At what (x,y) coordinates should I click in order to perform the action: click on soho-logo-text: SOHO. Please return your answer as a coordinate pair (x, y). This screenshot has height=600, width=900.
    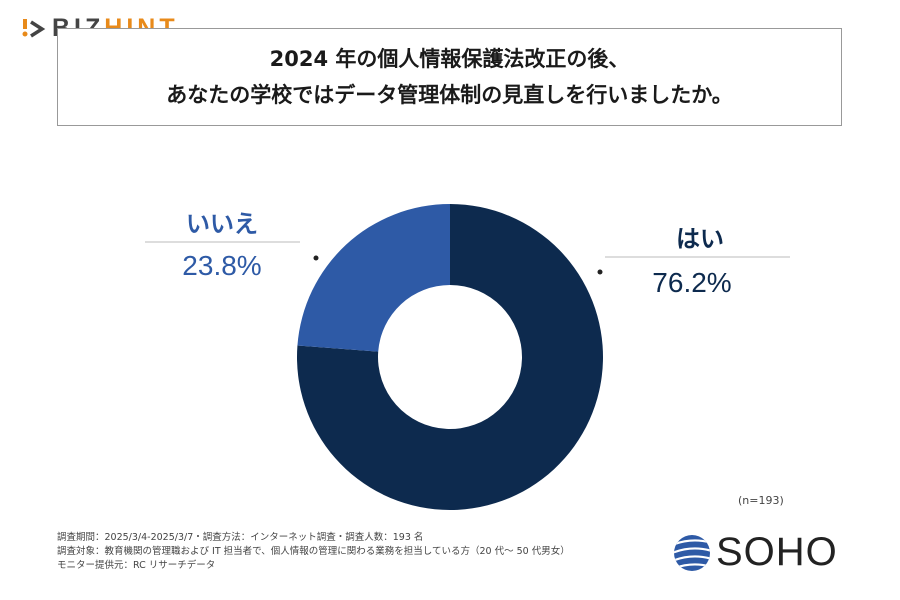
    Looking at the image, I should click on (777, 552).